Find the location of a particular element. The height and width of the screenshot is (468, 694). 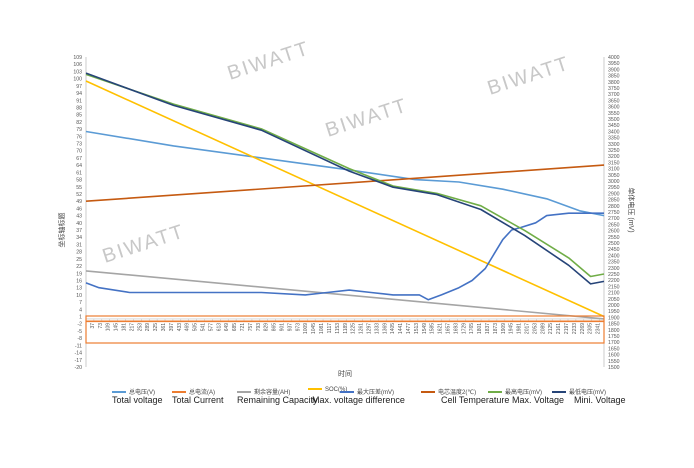

y-right-tick-label: 2300 is located at coordinates (614, 269).